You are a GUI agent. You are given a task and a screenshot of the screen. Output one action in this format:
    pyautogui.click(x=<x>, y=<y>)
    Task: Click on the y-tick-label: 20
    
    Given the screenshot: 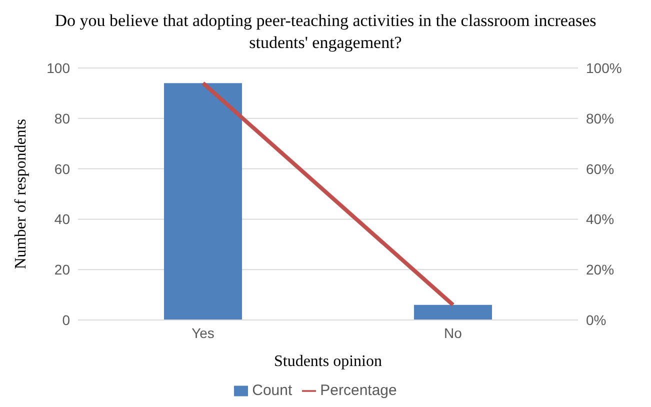 What is the action you would take?
    pyautogui.click(x=62, y=270)
    